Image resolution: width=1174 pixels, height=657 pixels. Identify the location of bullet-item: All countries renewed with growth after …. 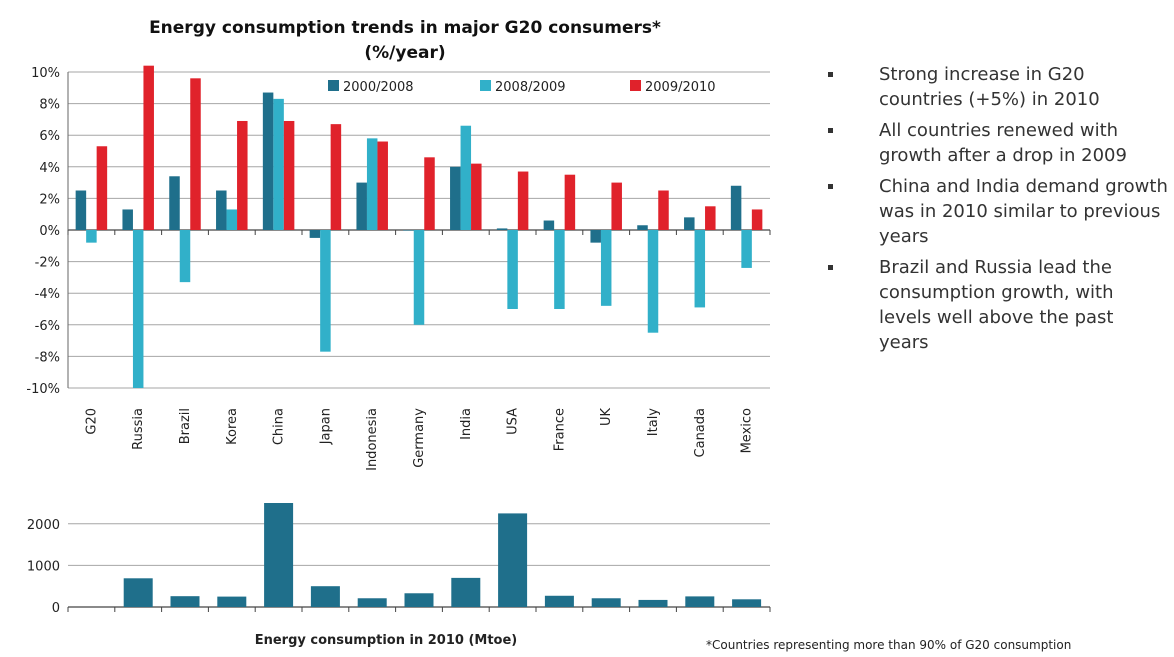
(998, 143).